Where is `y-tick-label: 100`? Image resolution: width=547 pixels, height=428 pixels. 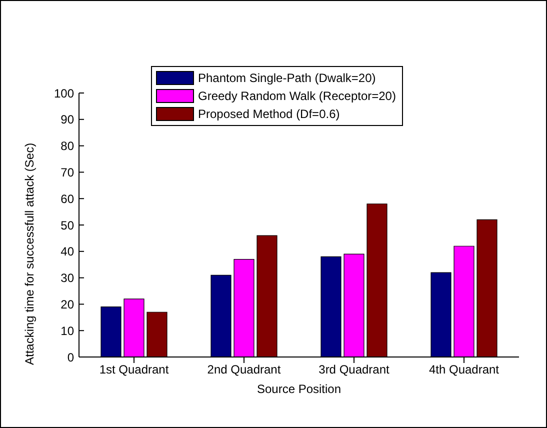 y-tick-label: 100 is located at coordinates (64, 93).